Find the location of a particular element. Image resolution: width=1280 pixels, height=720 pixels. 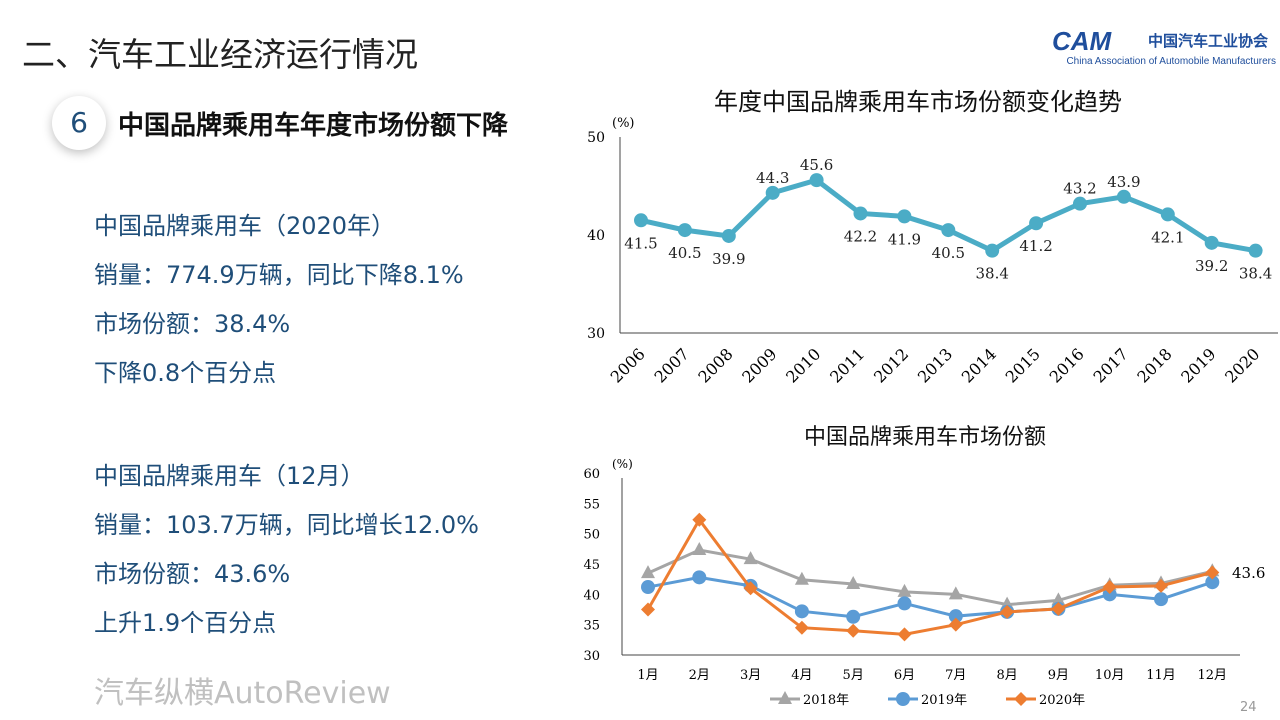

x-tick-label: 10月 is located at coordinates (1110, 675).